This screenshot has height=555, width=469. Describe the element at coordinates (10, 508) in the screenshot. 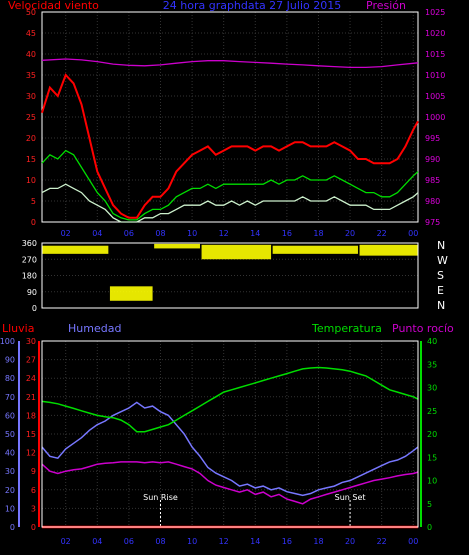

I see `humidity-tick-label: 10` at that location.